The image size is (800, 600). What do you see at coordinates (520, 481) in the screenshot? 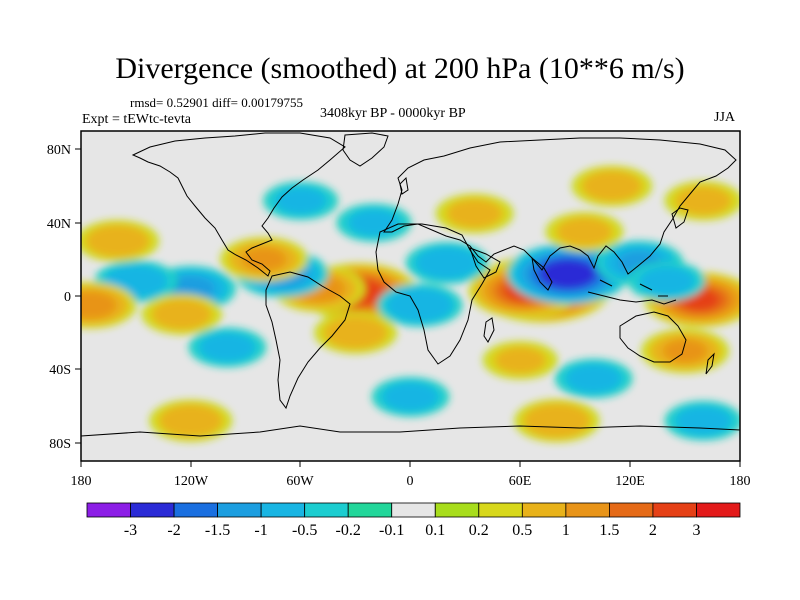
I see `x-tick-label: 60E` at bounding box center [520, 481].